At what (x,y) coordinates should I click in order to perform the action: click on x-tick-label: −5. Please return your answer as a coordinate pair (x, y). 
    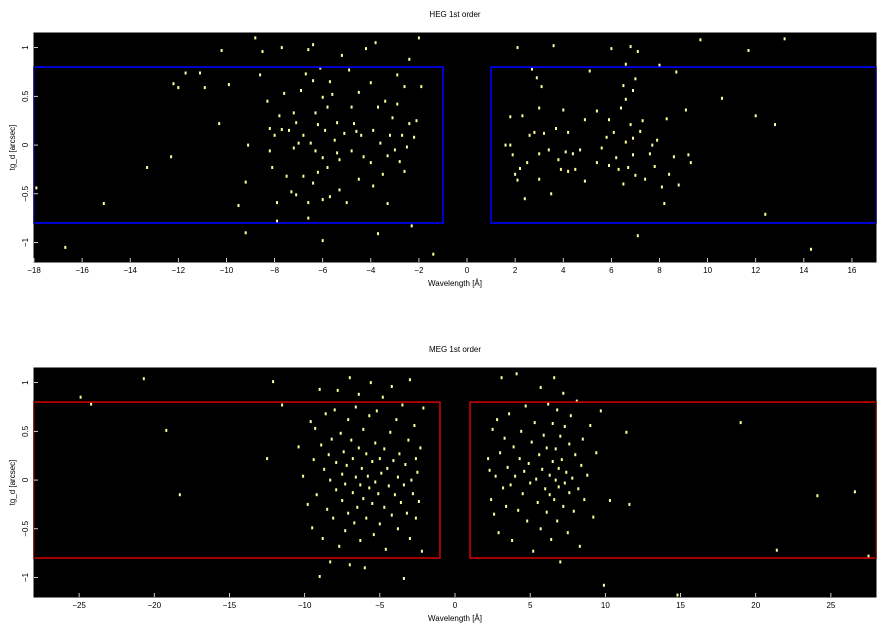
    Looking at the image, I should click on (380, 605).